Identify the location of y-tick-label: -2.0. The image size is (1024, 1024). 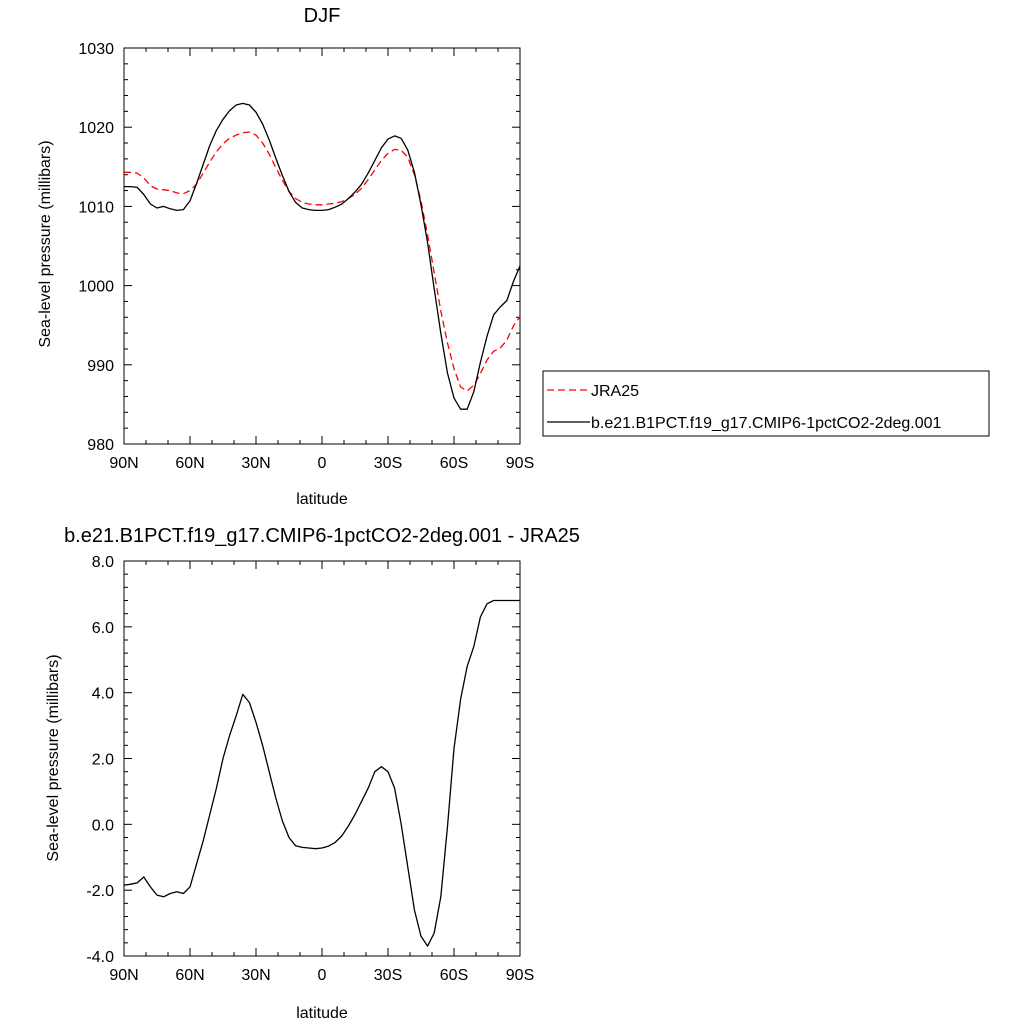
(100, 891).